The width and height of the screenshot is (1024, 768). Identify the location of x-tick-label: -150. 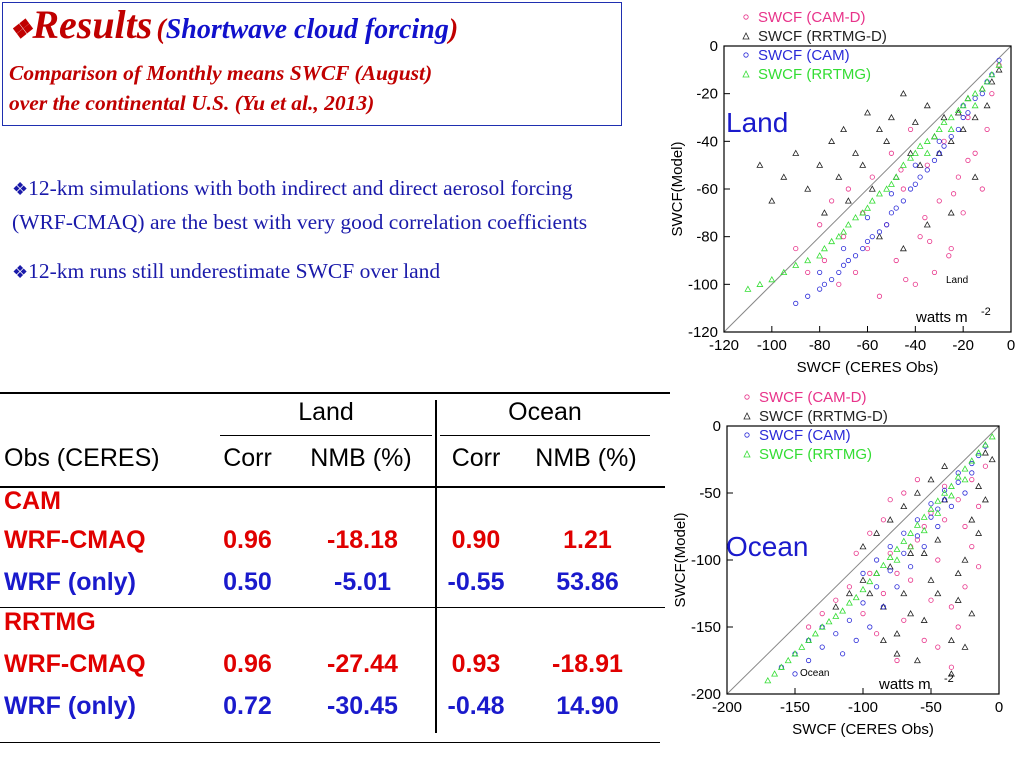
(795, 707).